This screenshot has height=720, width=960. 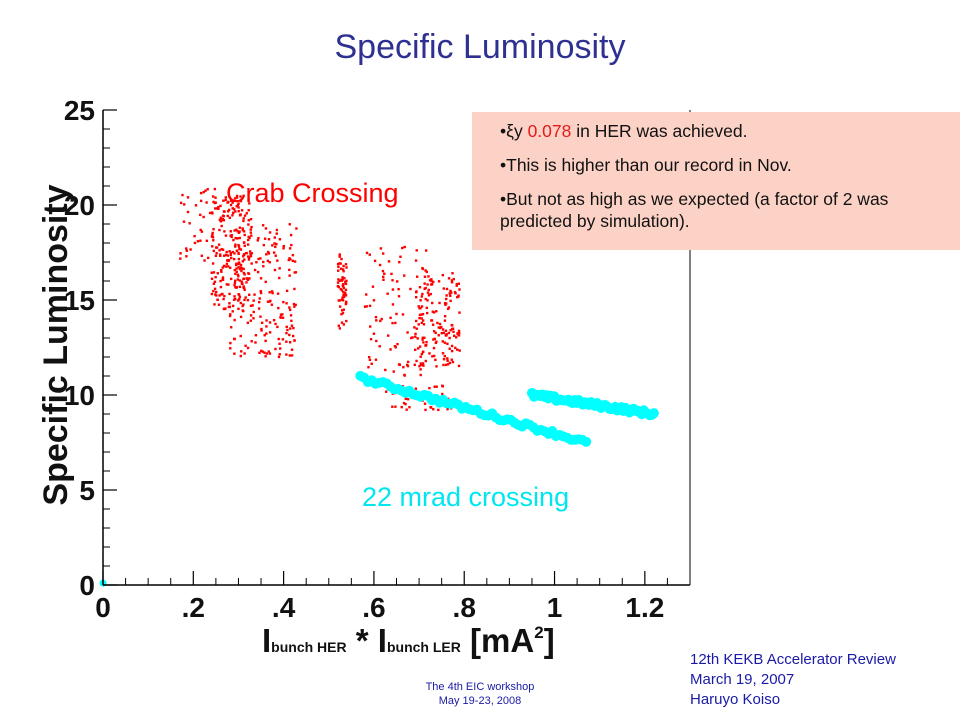 I want to click on mrad-crossing-label: 22 mrad crossing, so click(x=466, y=497).